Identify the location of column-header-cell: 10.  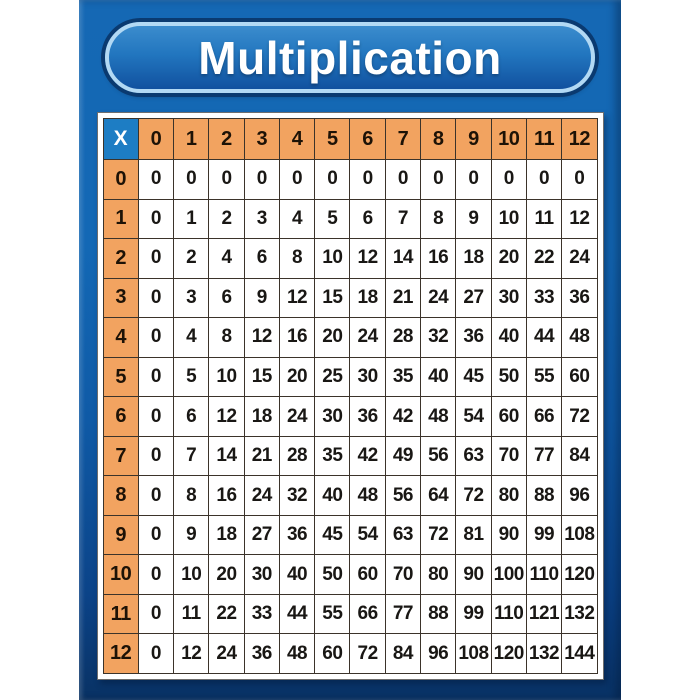
(508, 139).